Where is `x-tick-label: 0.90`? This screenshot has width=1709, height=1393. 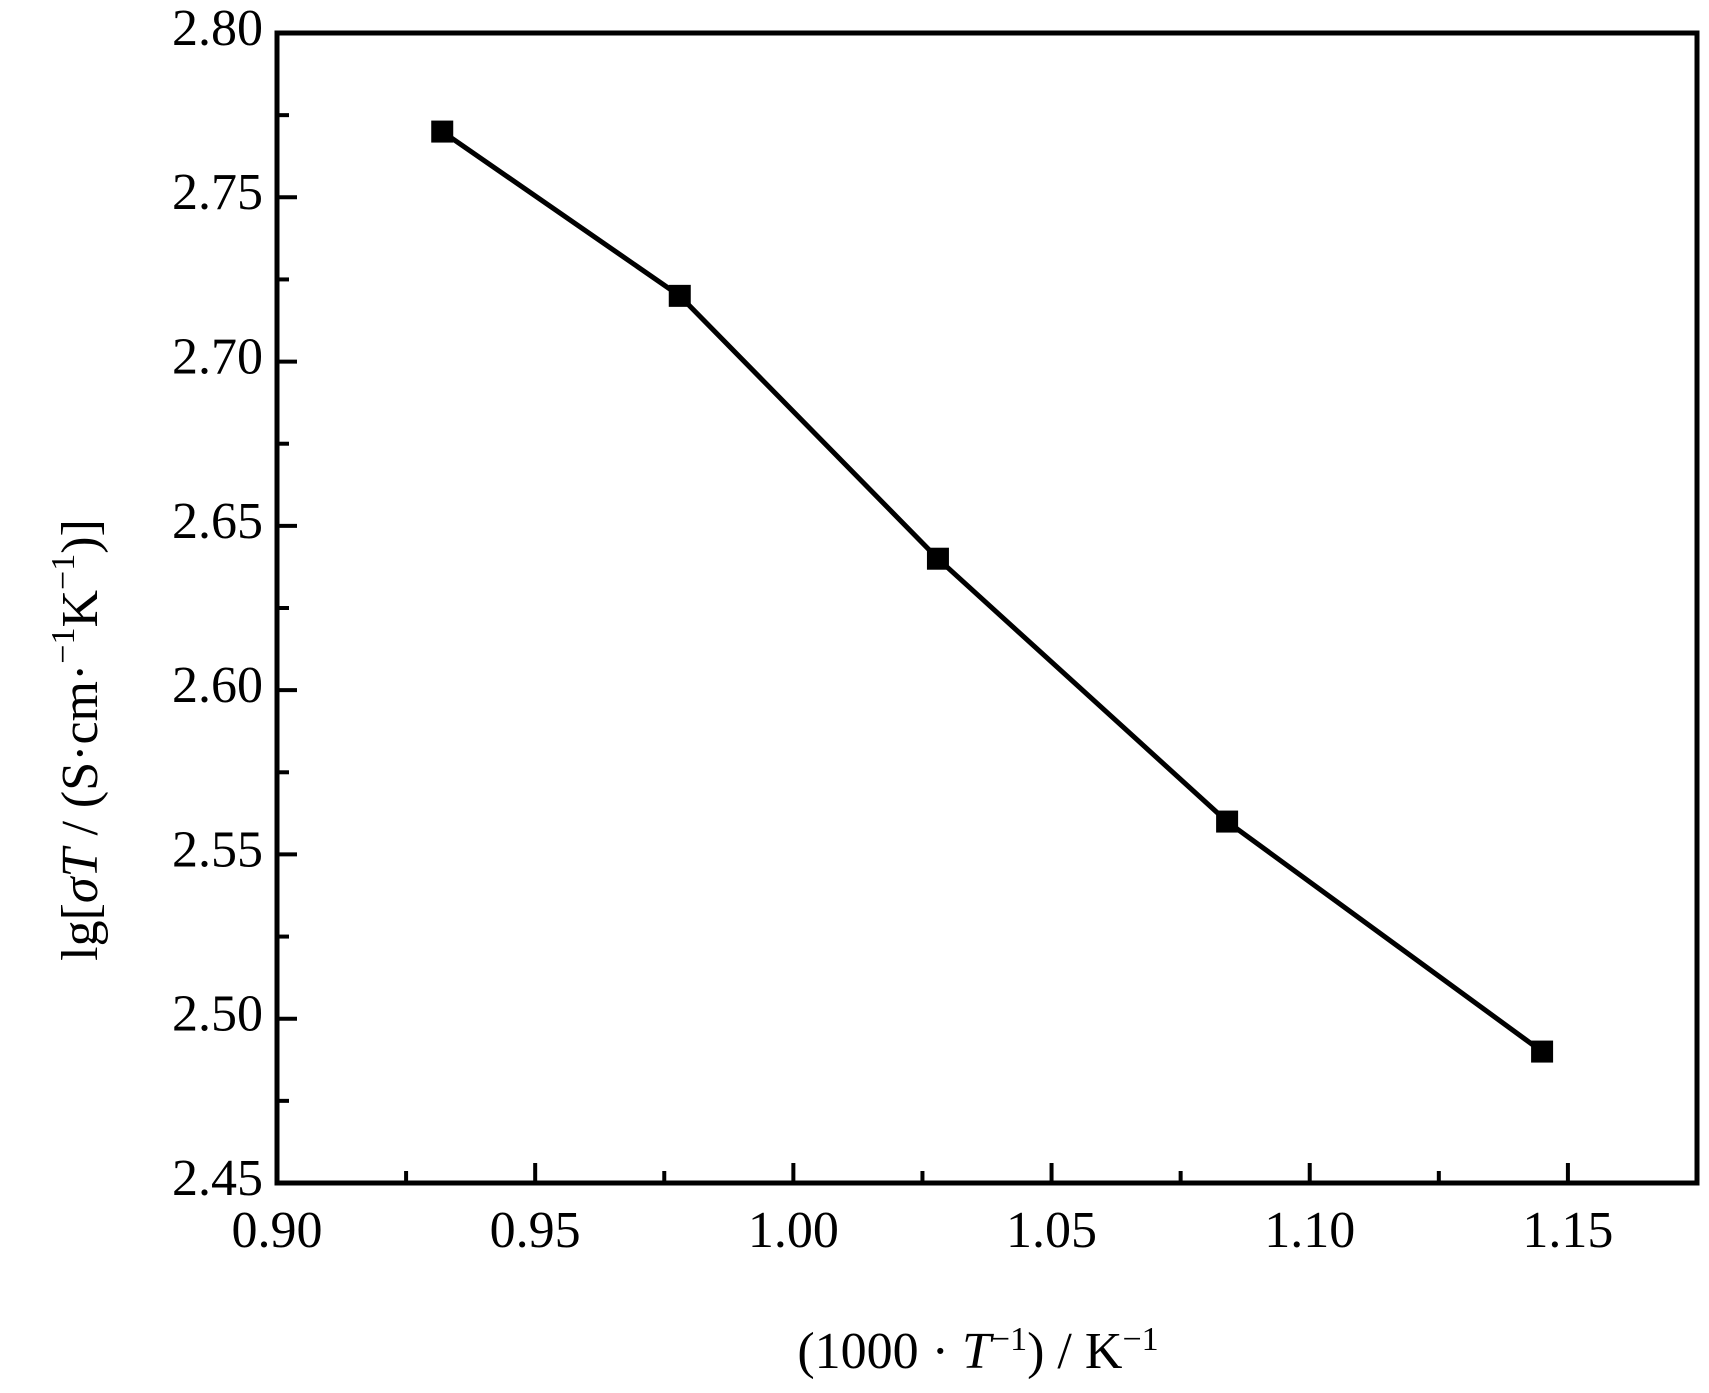
x-tick-label: 0.90 is located at coordinates (277, 1230).